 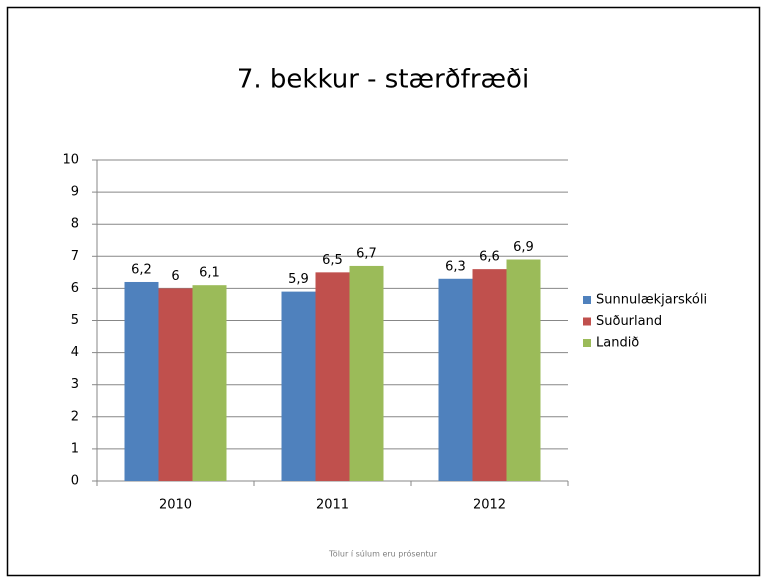 I want to click on value-label: 5,9, so click(x=298, y=279).